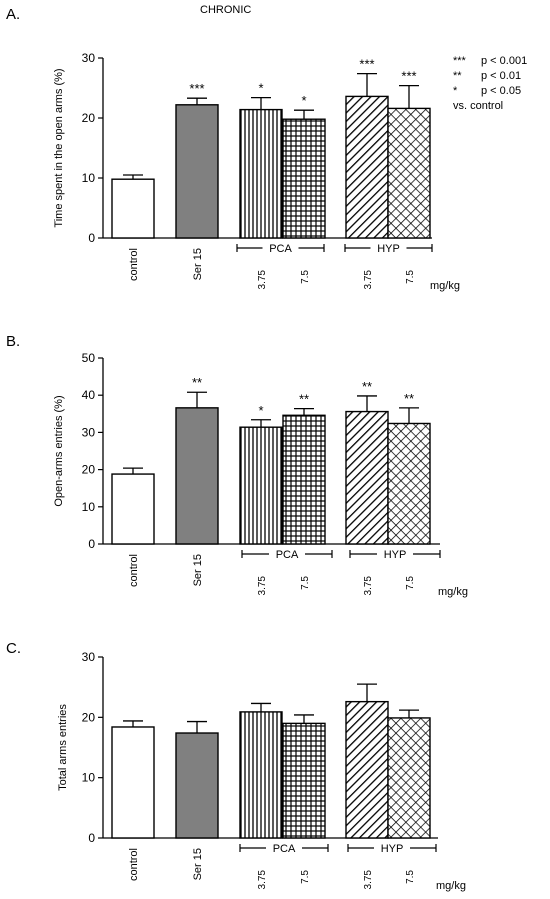 This screenshot has height=899, width=550. I want to click on page-title: CHRONIC, so click(226, 10).